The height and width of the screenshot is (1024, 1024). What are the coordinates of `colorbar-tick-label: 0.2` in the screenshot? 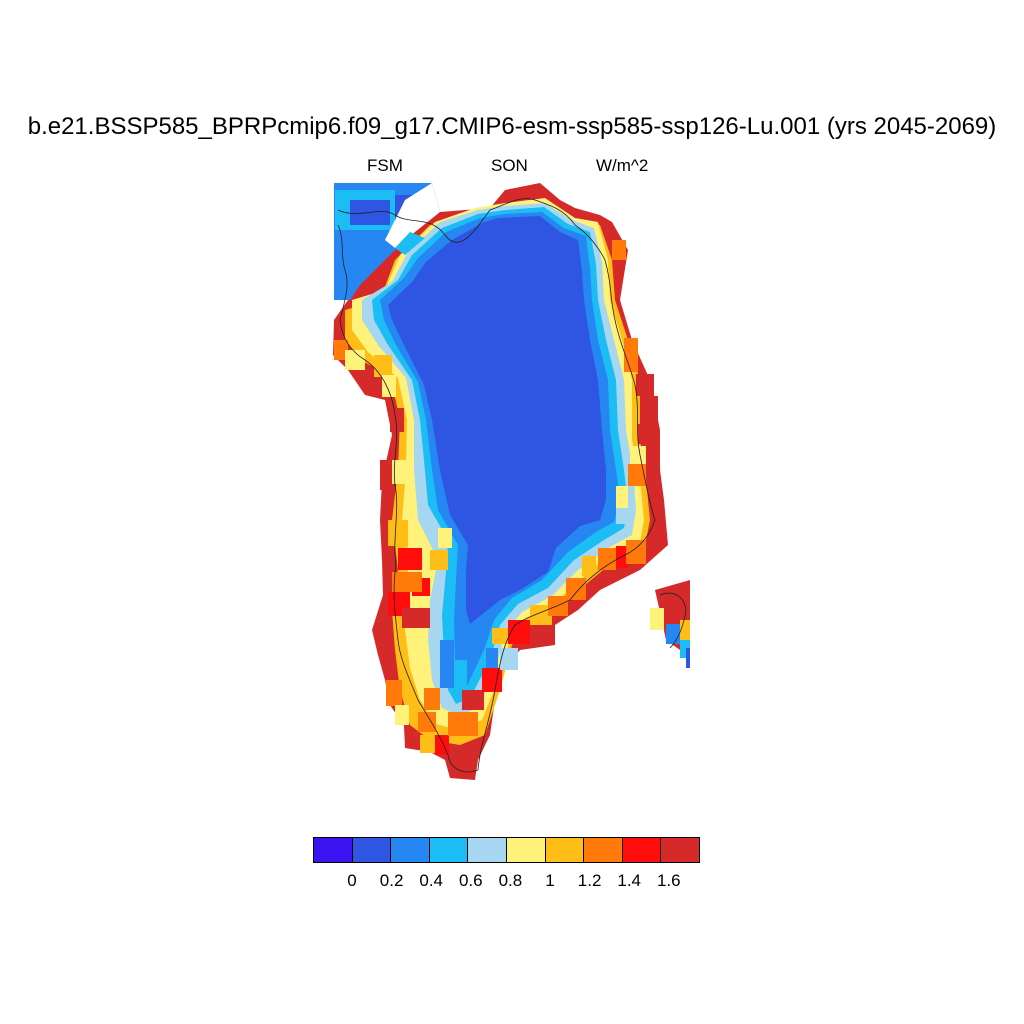 It's located at (391, 880).